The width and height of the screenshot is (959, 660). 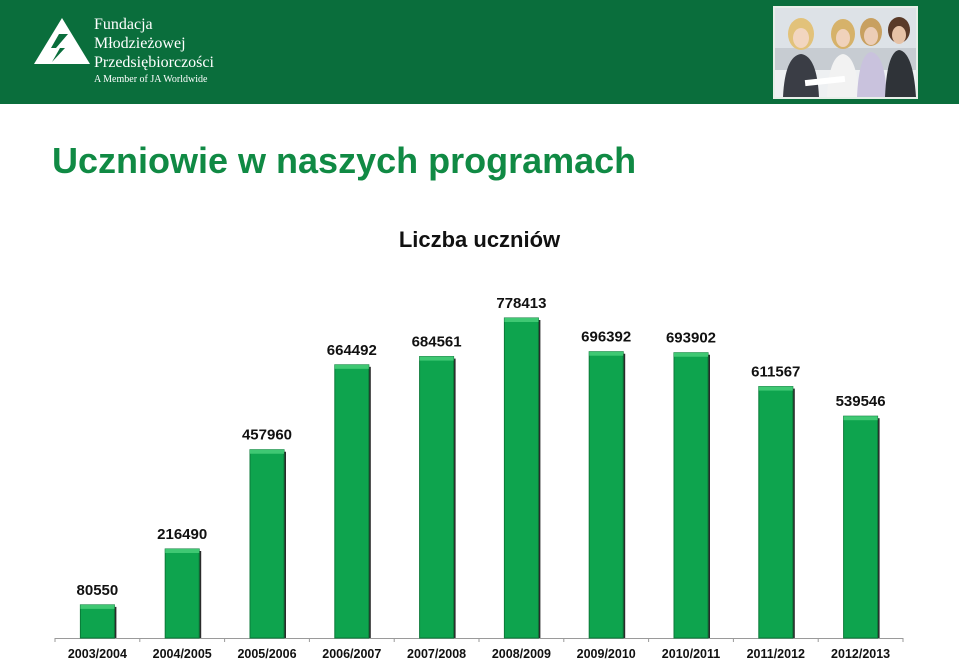 What do you see at coordinates (606, 337) in the screenshot?
I see `data-label: 696392` at bounding box center [606, 337].